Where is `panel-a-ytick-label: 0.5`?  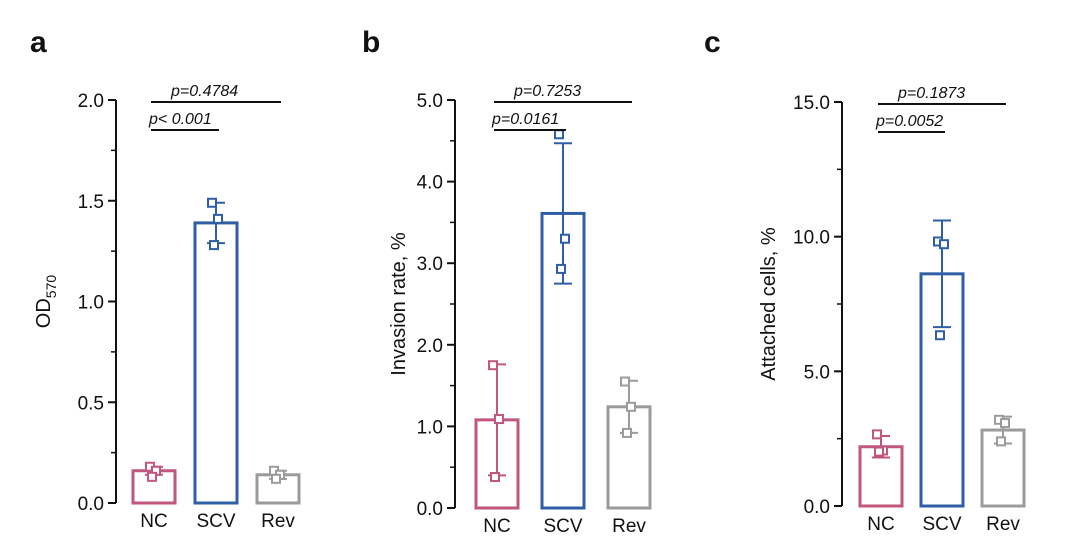
panel-a-ytick-label: 0.5 is located at coordinates (91, 403).